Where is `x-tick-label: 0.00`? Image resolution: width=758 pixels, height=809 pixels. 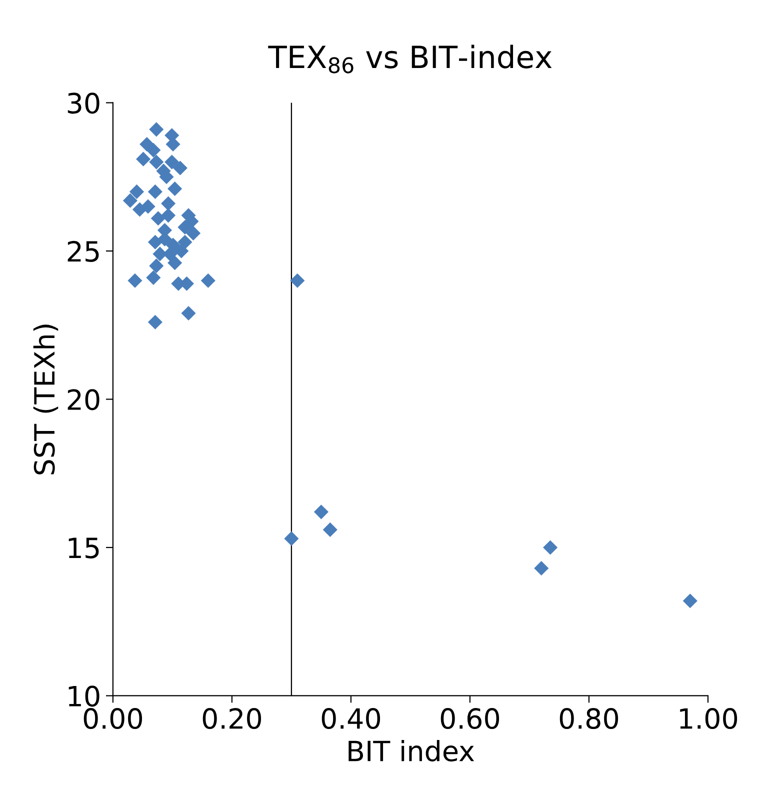 x-tick-label: 0.00 is located at coordinates (113, 719).